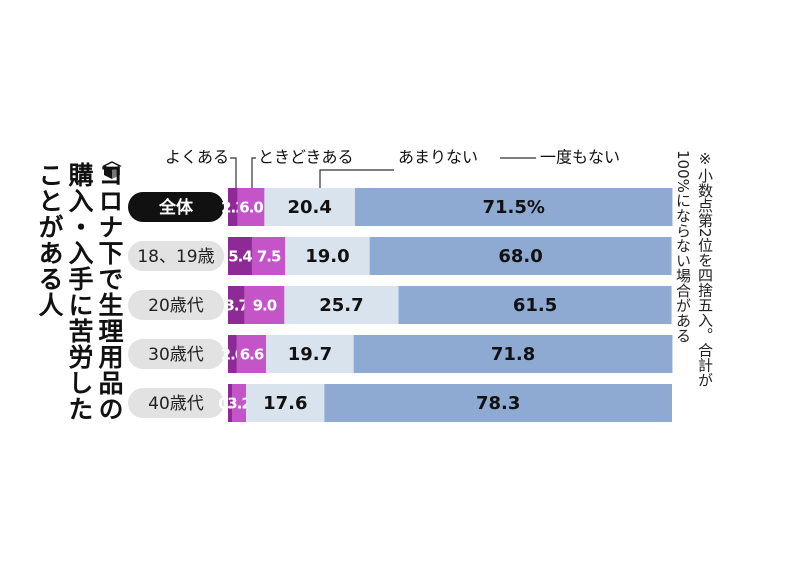  I want to click on value-label: 20.4, so click(309, 207).